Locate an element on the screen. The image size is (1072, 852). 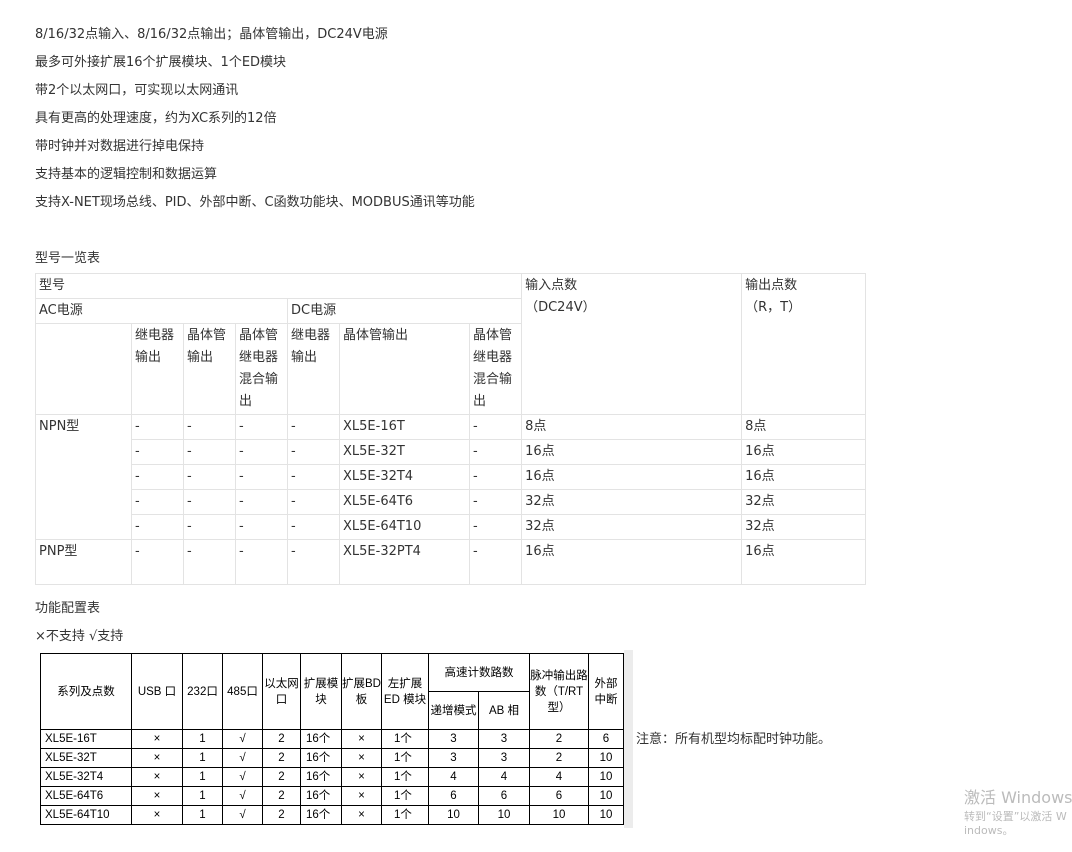
feature-item: 带时钟并对数据进行掉电保持 is located at coordinates (120, 146).